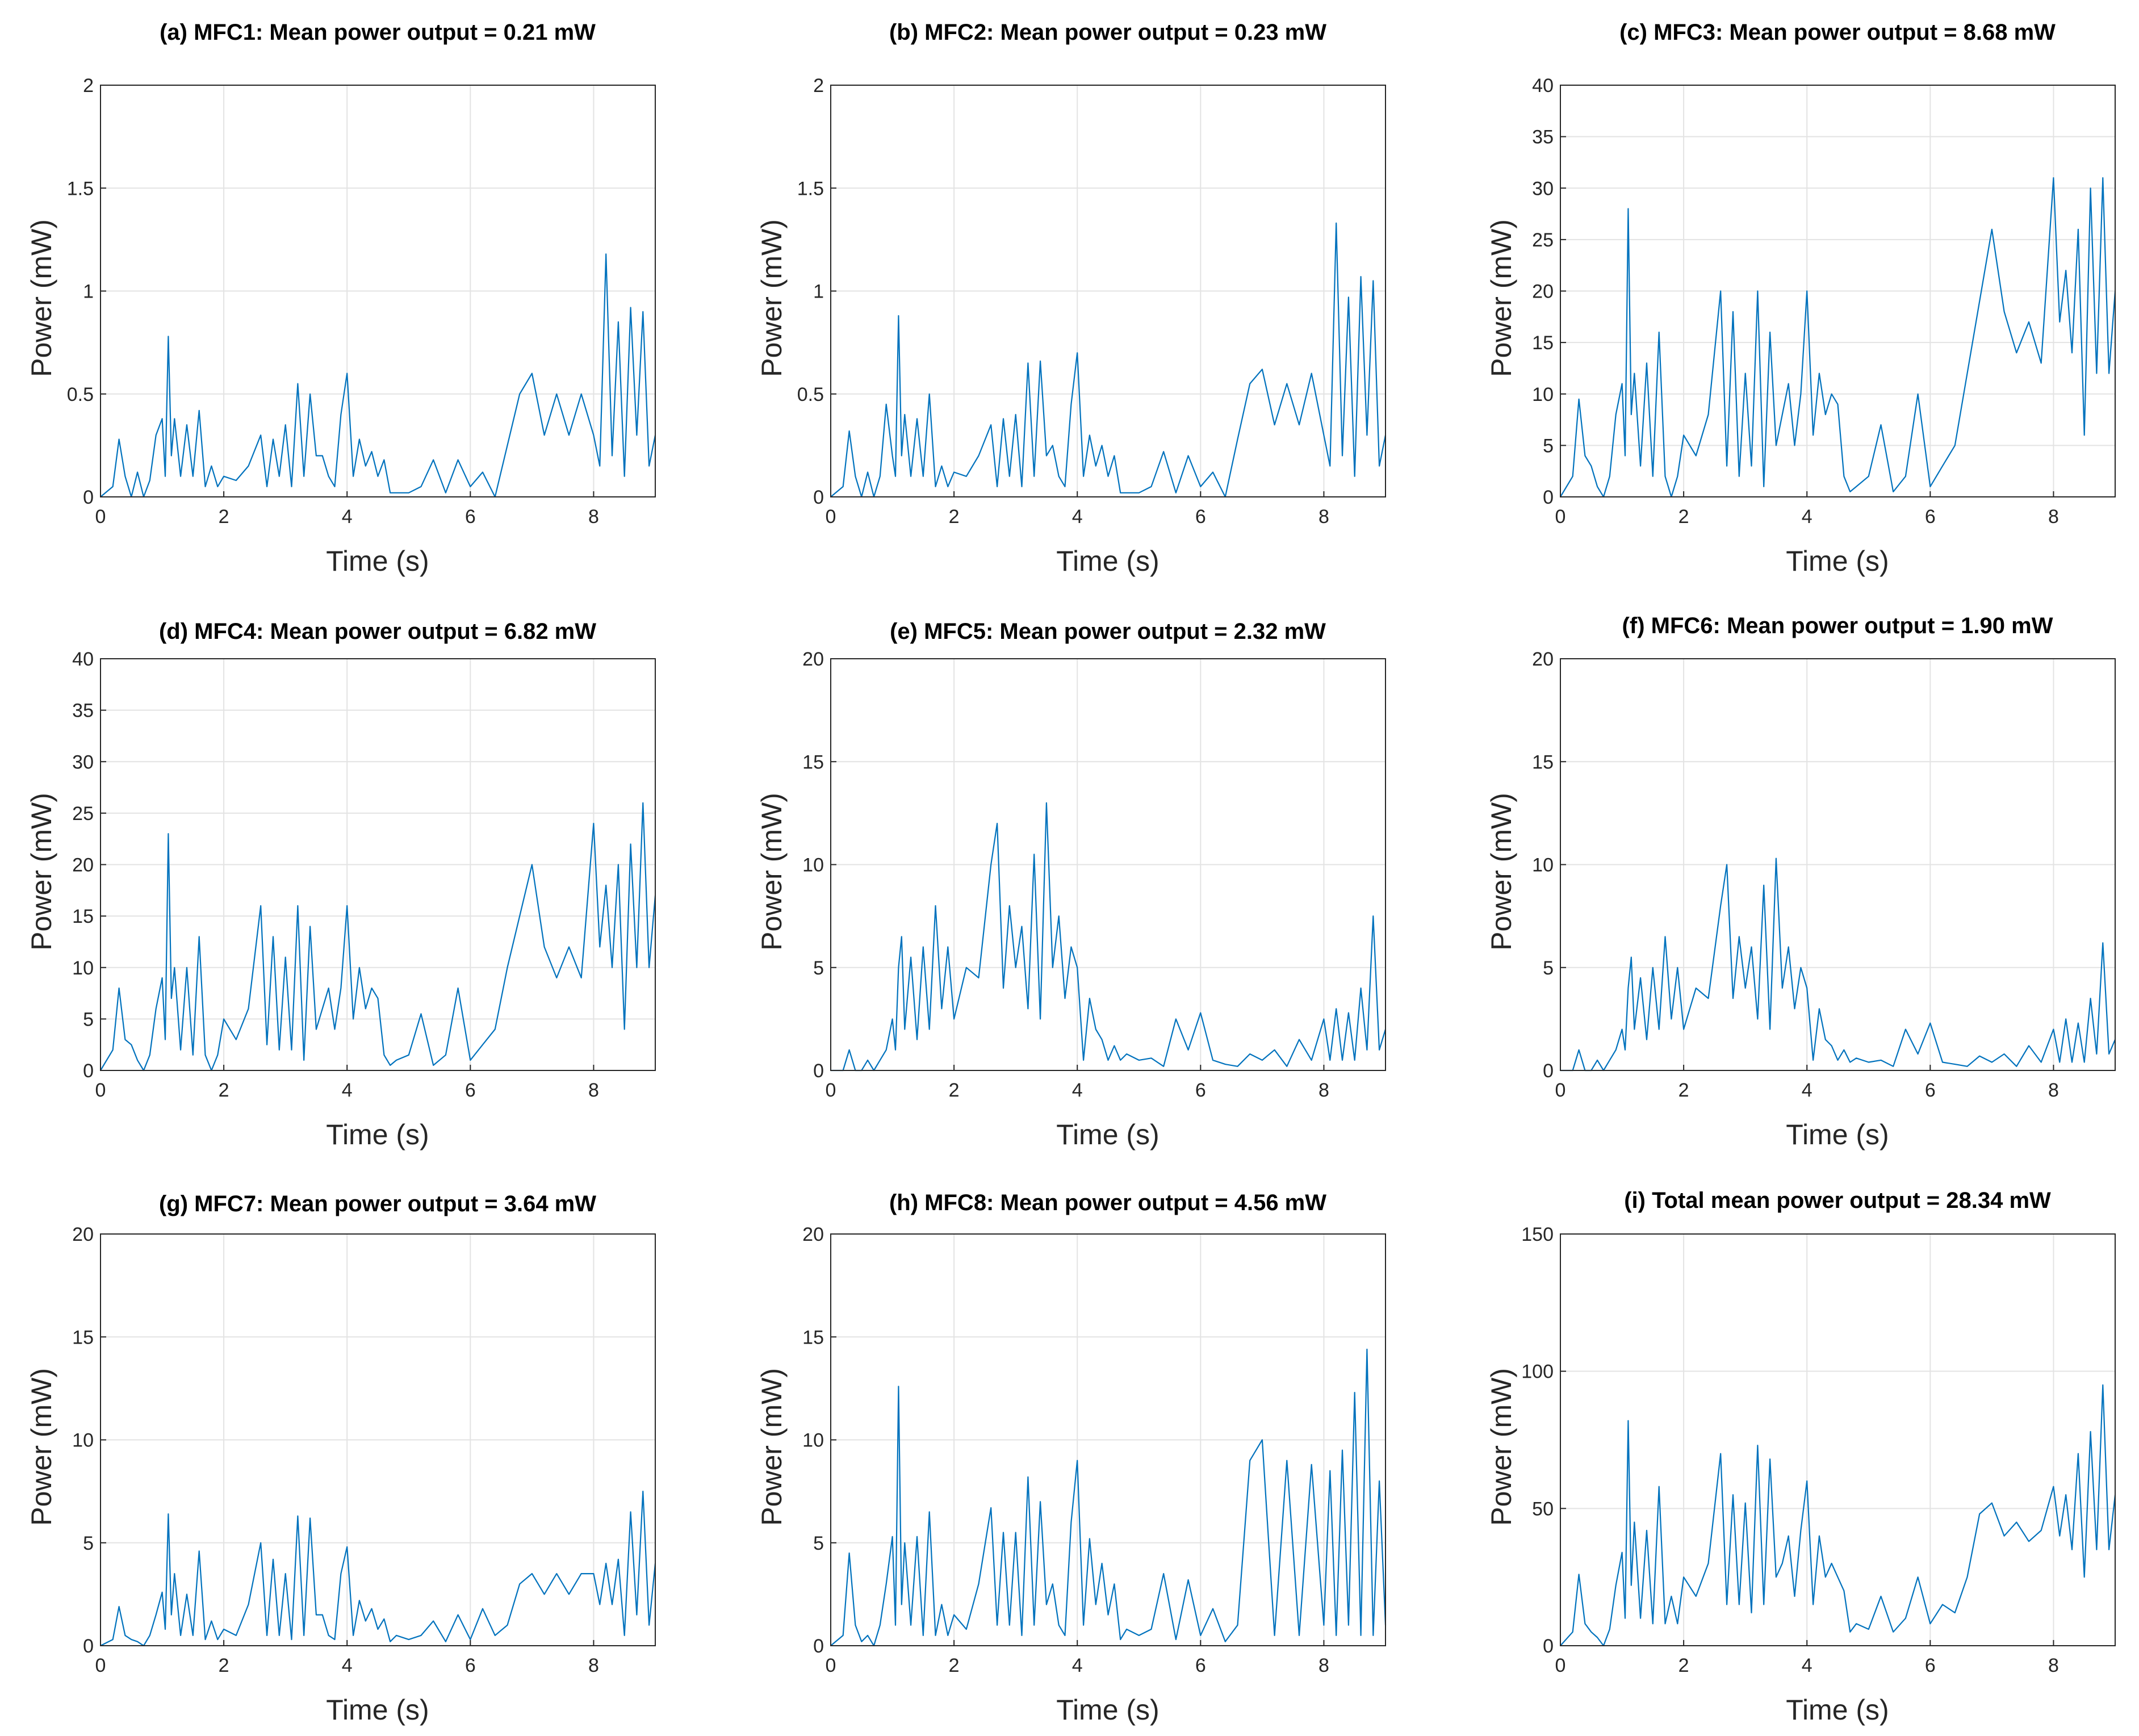 The image size is (2139, 1736). What do you see at coordinates (378, 32) in the screenshot?
I see `panel-title: (a) MFC1: Mean power output = 0.21 mW` at bounding box center [378, 32].